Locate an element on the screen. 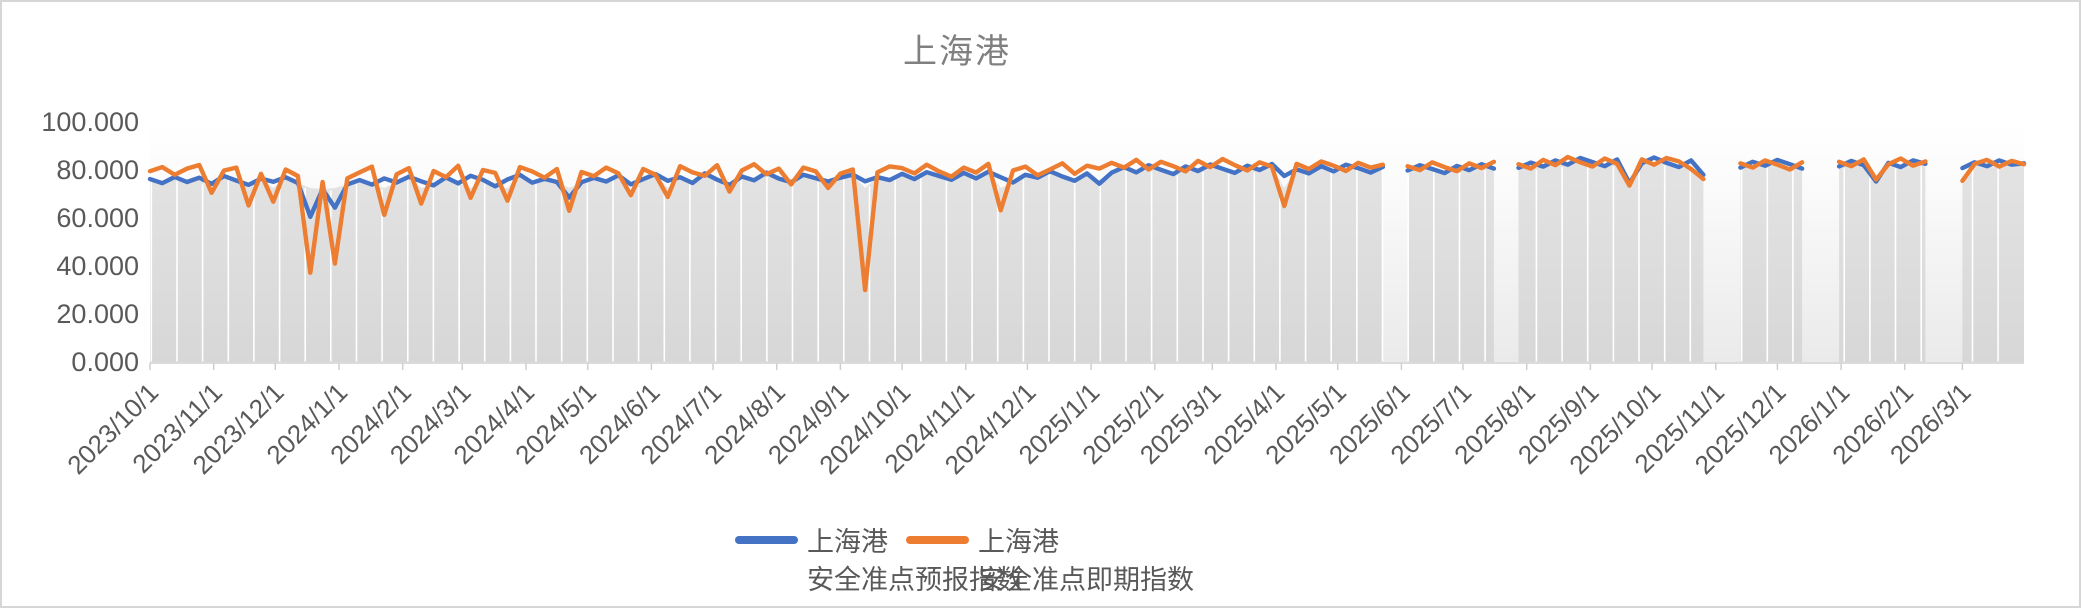  y-axis-label: 100.000 is located at coordinates (90, 122).